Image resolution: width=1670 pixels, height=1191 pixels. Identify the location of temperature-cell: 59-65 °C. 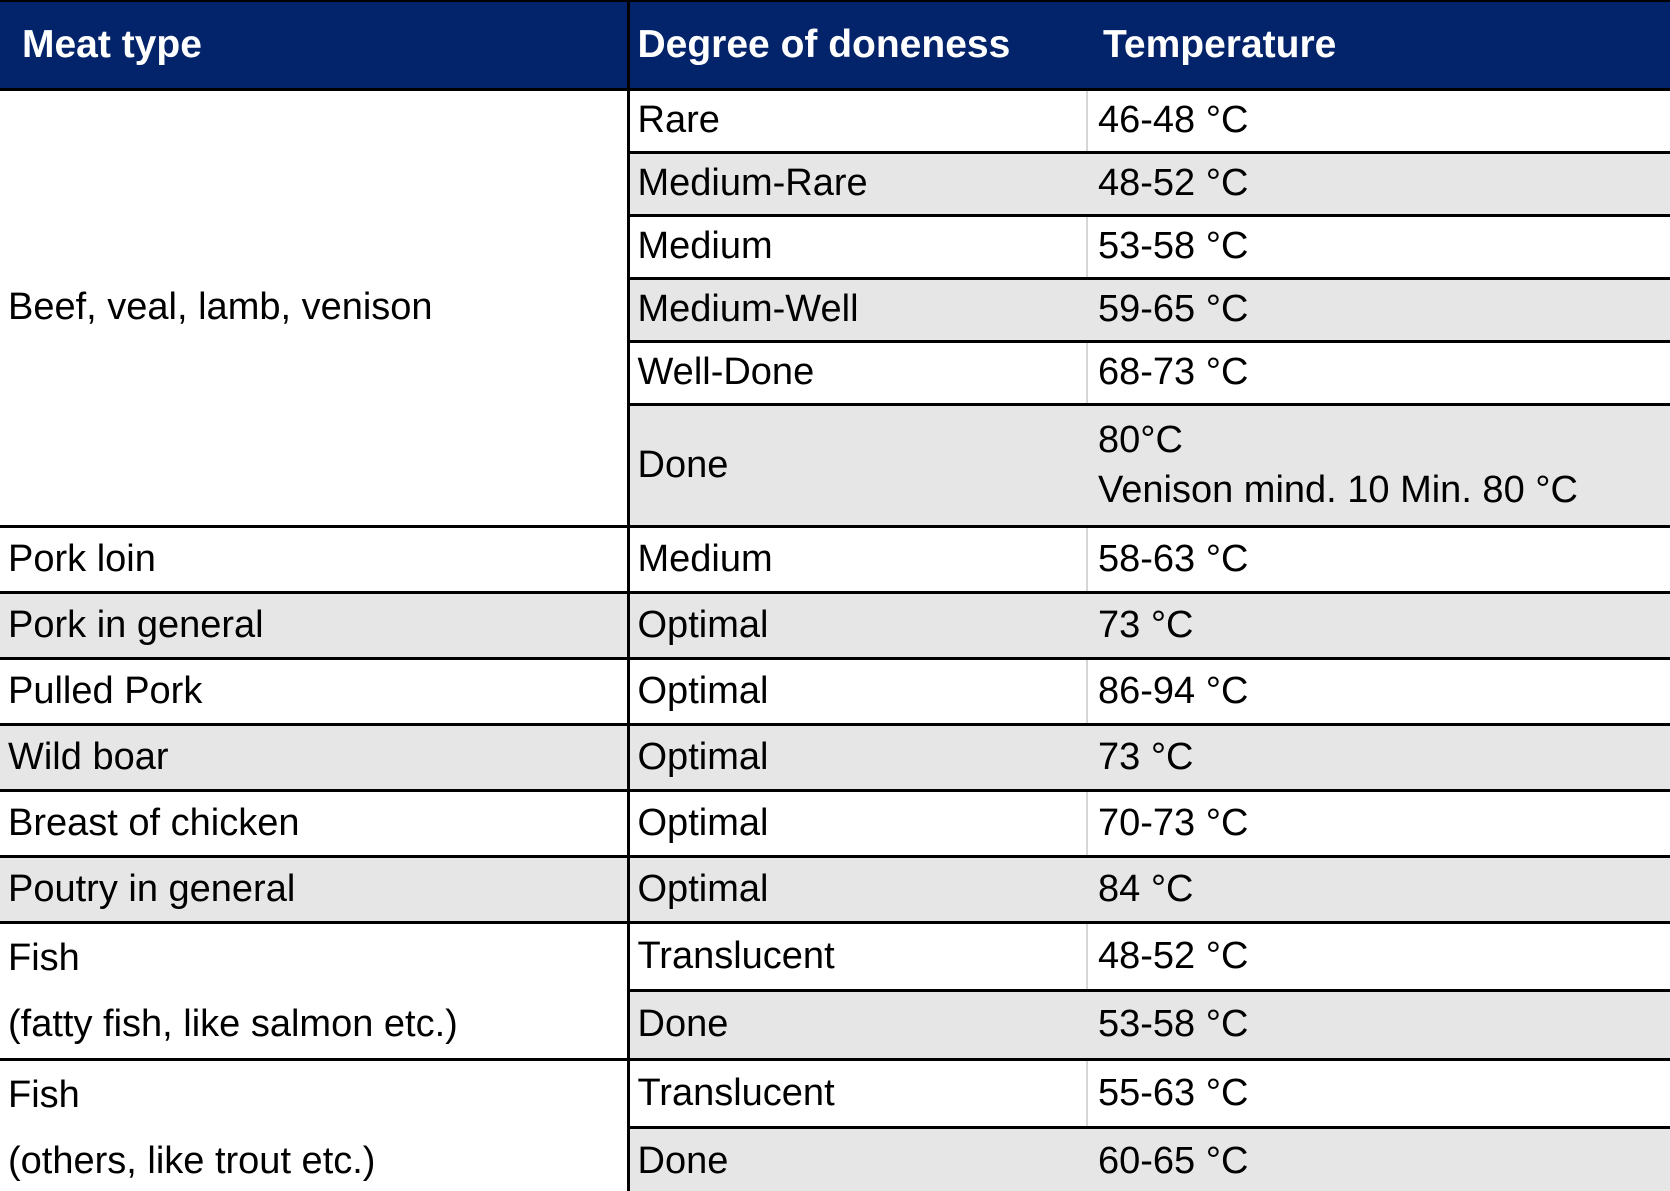
(1378, 308).